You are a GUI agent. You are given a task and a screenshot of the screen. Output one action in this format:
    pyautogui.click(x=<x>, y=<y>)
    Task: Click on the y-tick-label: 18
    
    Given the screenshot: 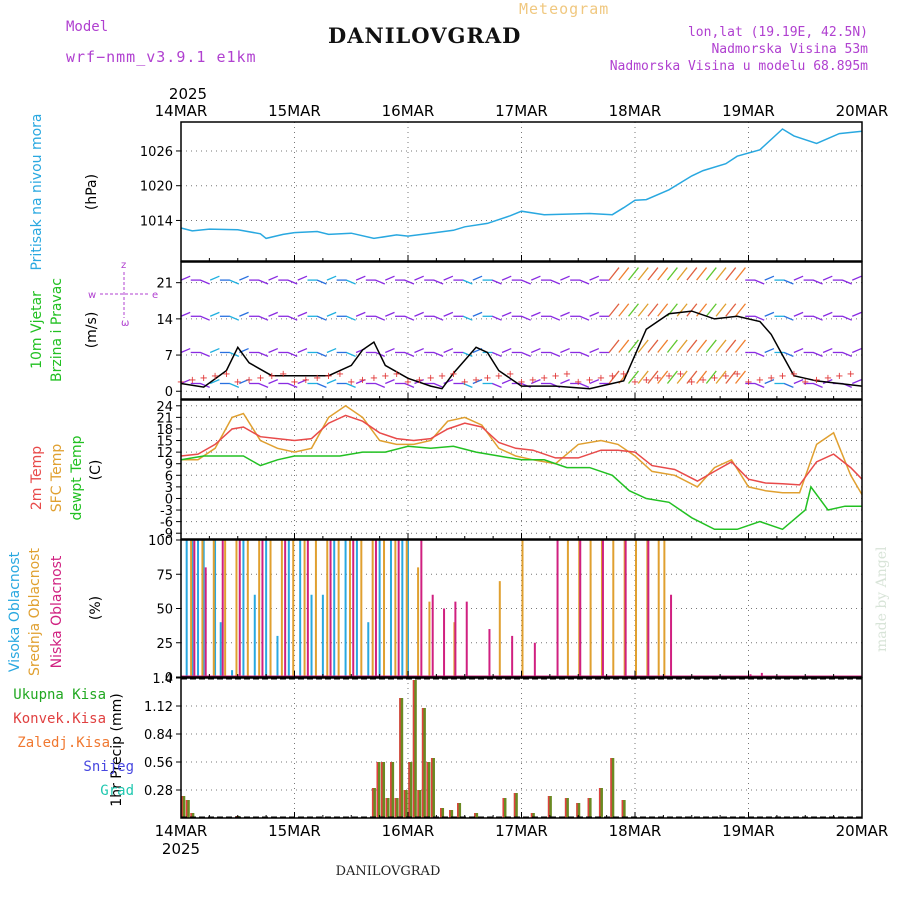 What is the action you would take?
    pyautogui.click(x=164, y=430)
    